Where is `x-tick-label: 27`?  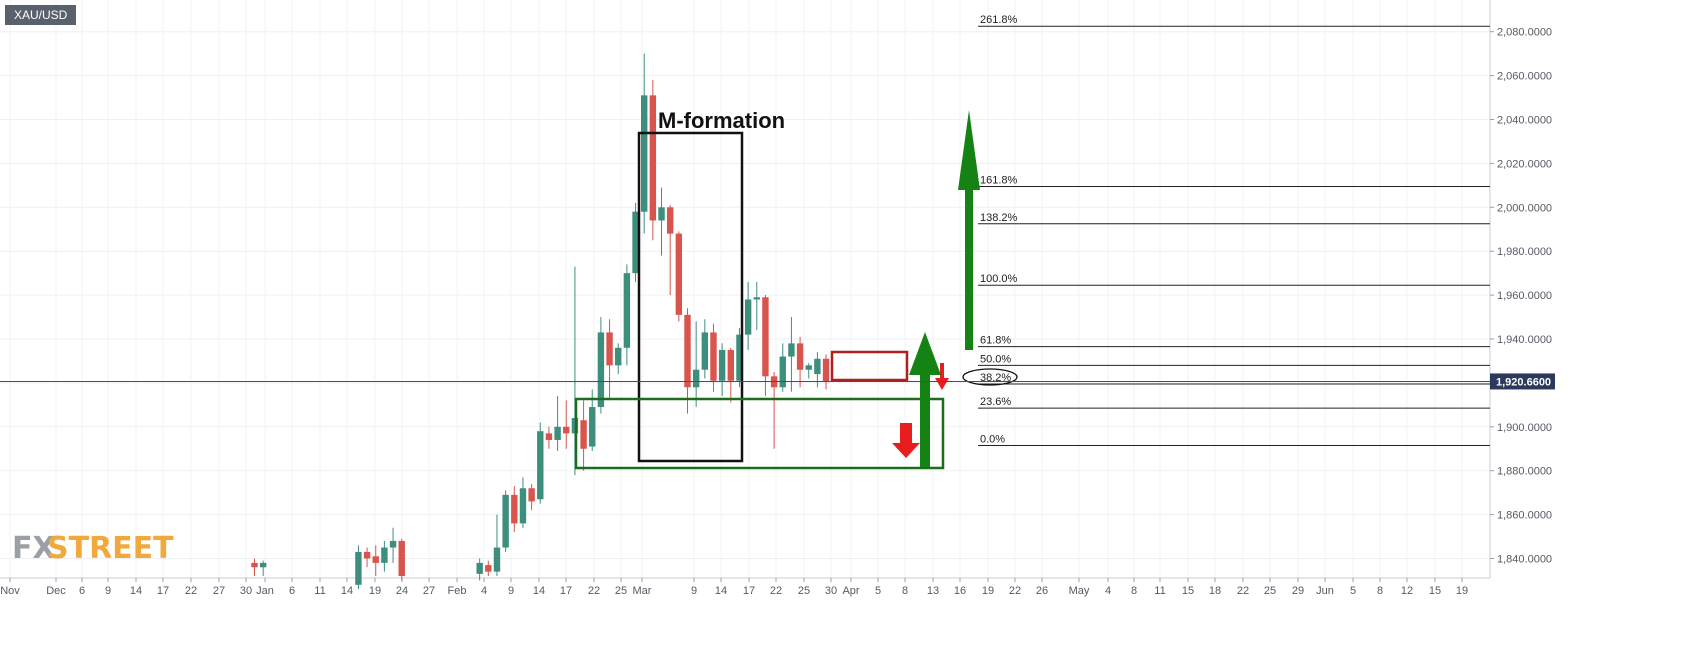
x-tick-label: 27 is located at coordinates (429, 591).